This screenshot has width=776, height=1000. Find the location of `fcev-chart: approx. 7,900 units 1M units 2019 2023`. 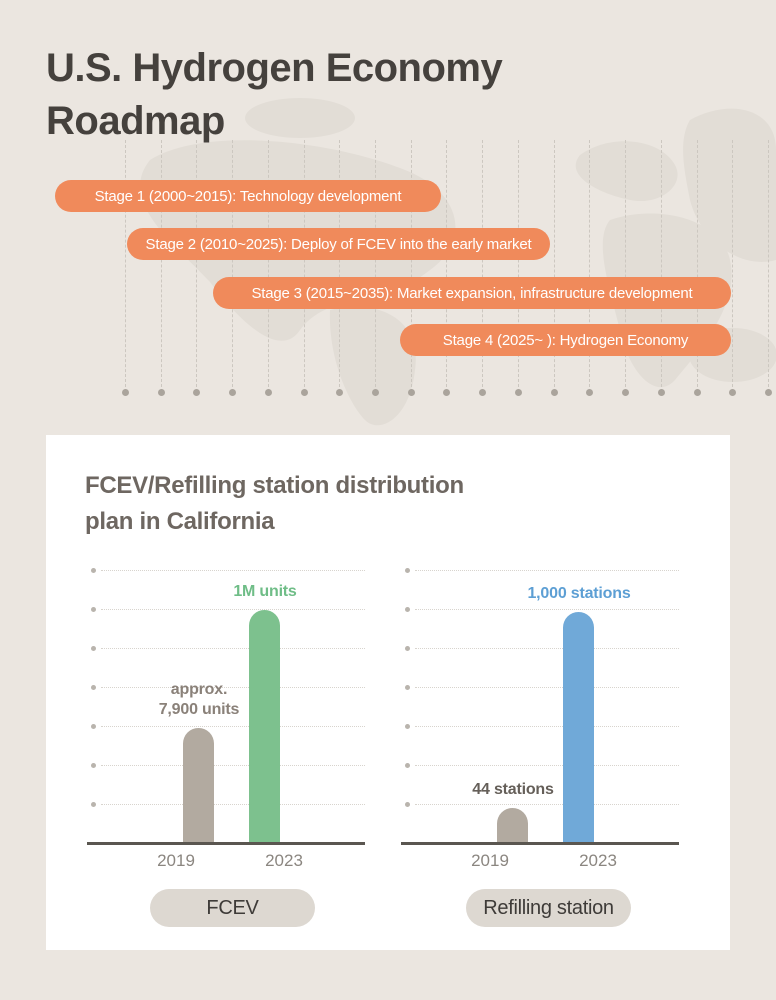

fcev-chart: approx. 7,900 units 1M units 2019 2023 is located at coordinates (226, 716).